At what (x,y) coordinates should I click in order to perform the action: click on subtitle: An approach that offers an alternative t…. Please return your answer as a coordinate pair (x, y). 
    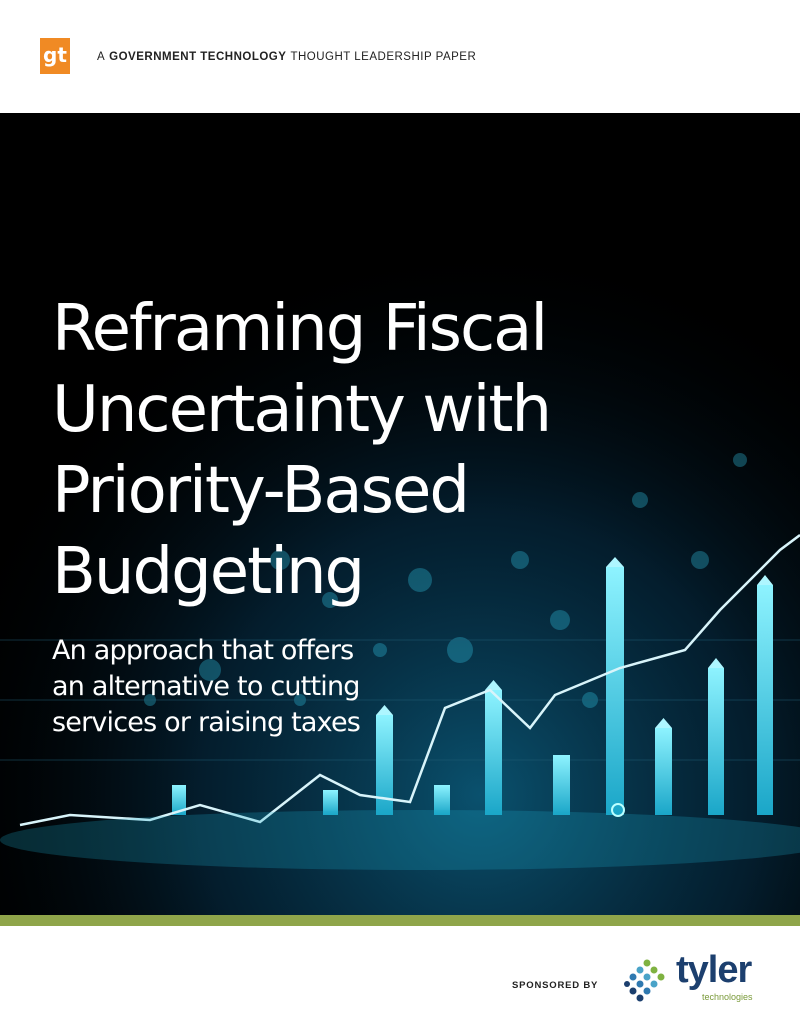
    Looking at the image, I should click on (206, 687).